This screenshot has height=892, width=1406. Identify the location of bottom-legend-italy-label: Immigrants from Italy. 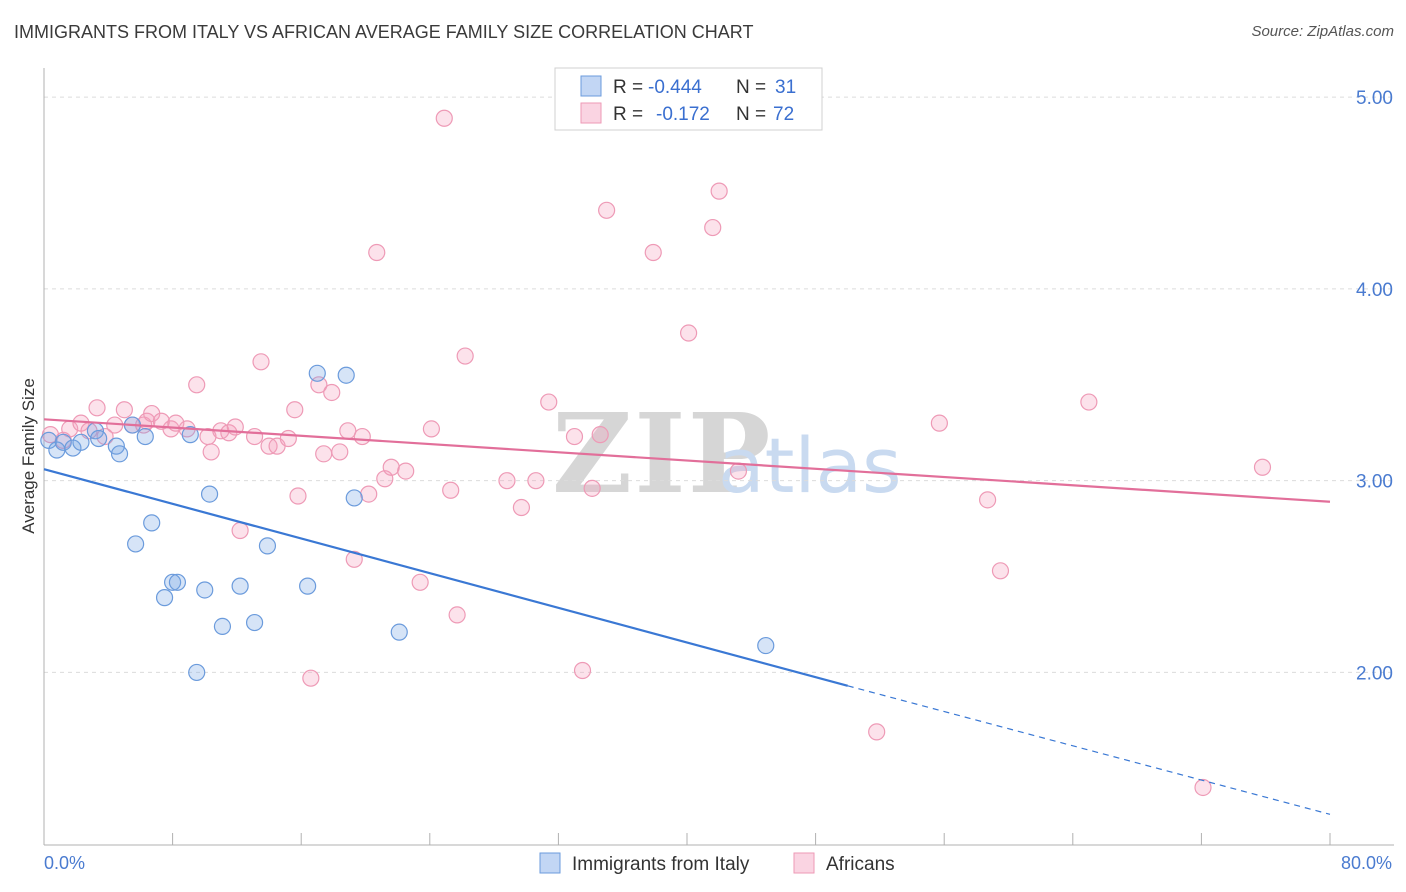
(661, 864).